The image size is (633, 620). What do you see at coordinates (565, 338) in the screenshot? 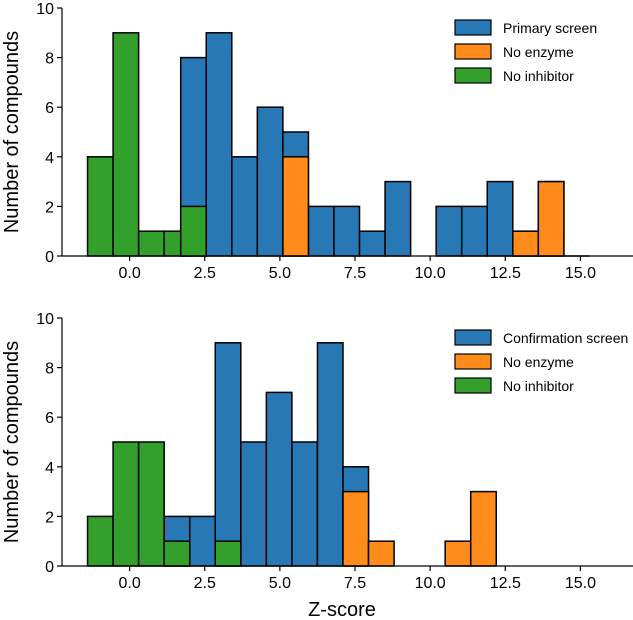
I see `legend-label: Confirmation screen` at bounding box center [565, 338].